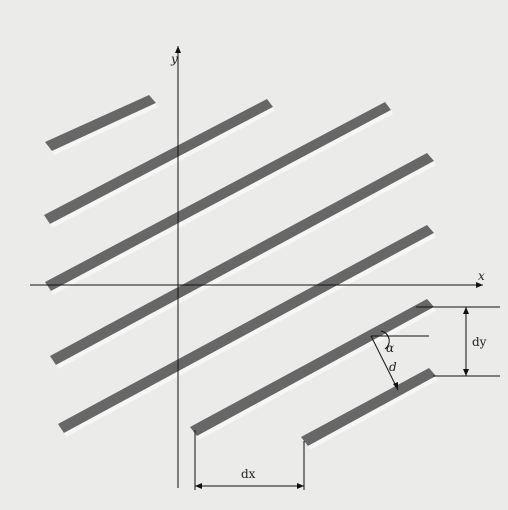 This screenshot has height=510, width=508. What do you see at coordinates (174, 59) in the screenshot?
I see `y-axis-label: y` at bounding box center [174, 59].